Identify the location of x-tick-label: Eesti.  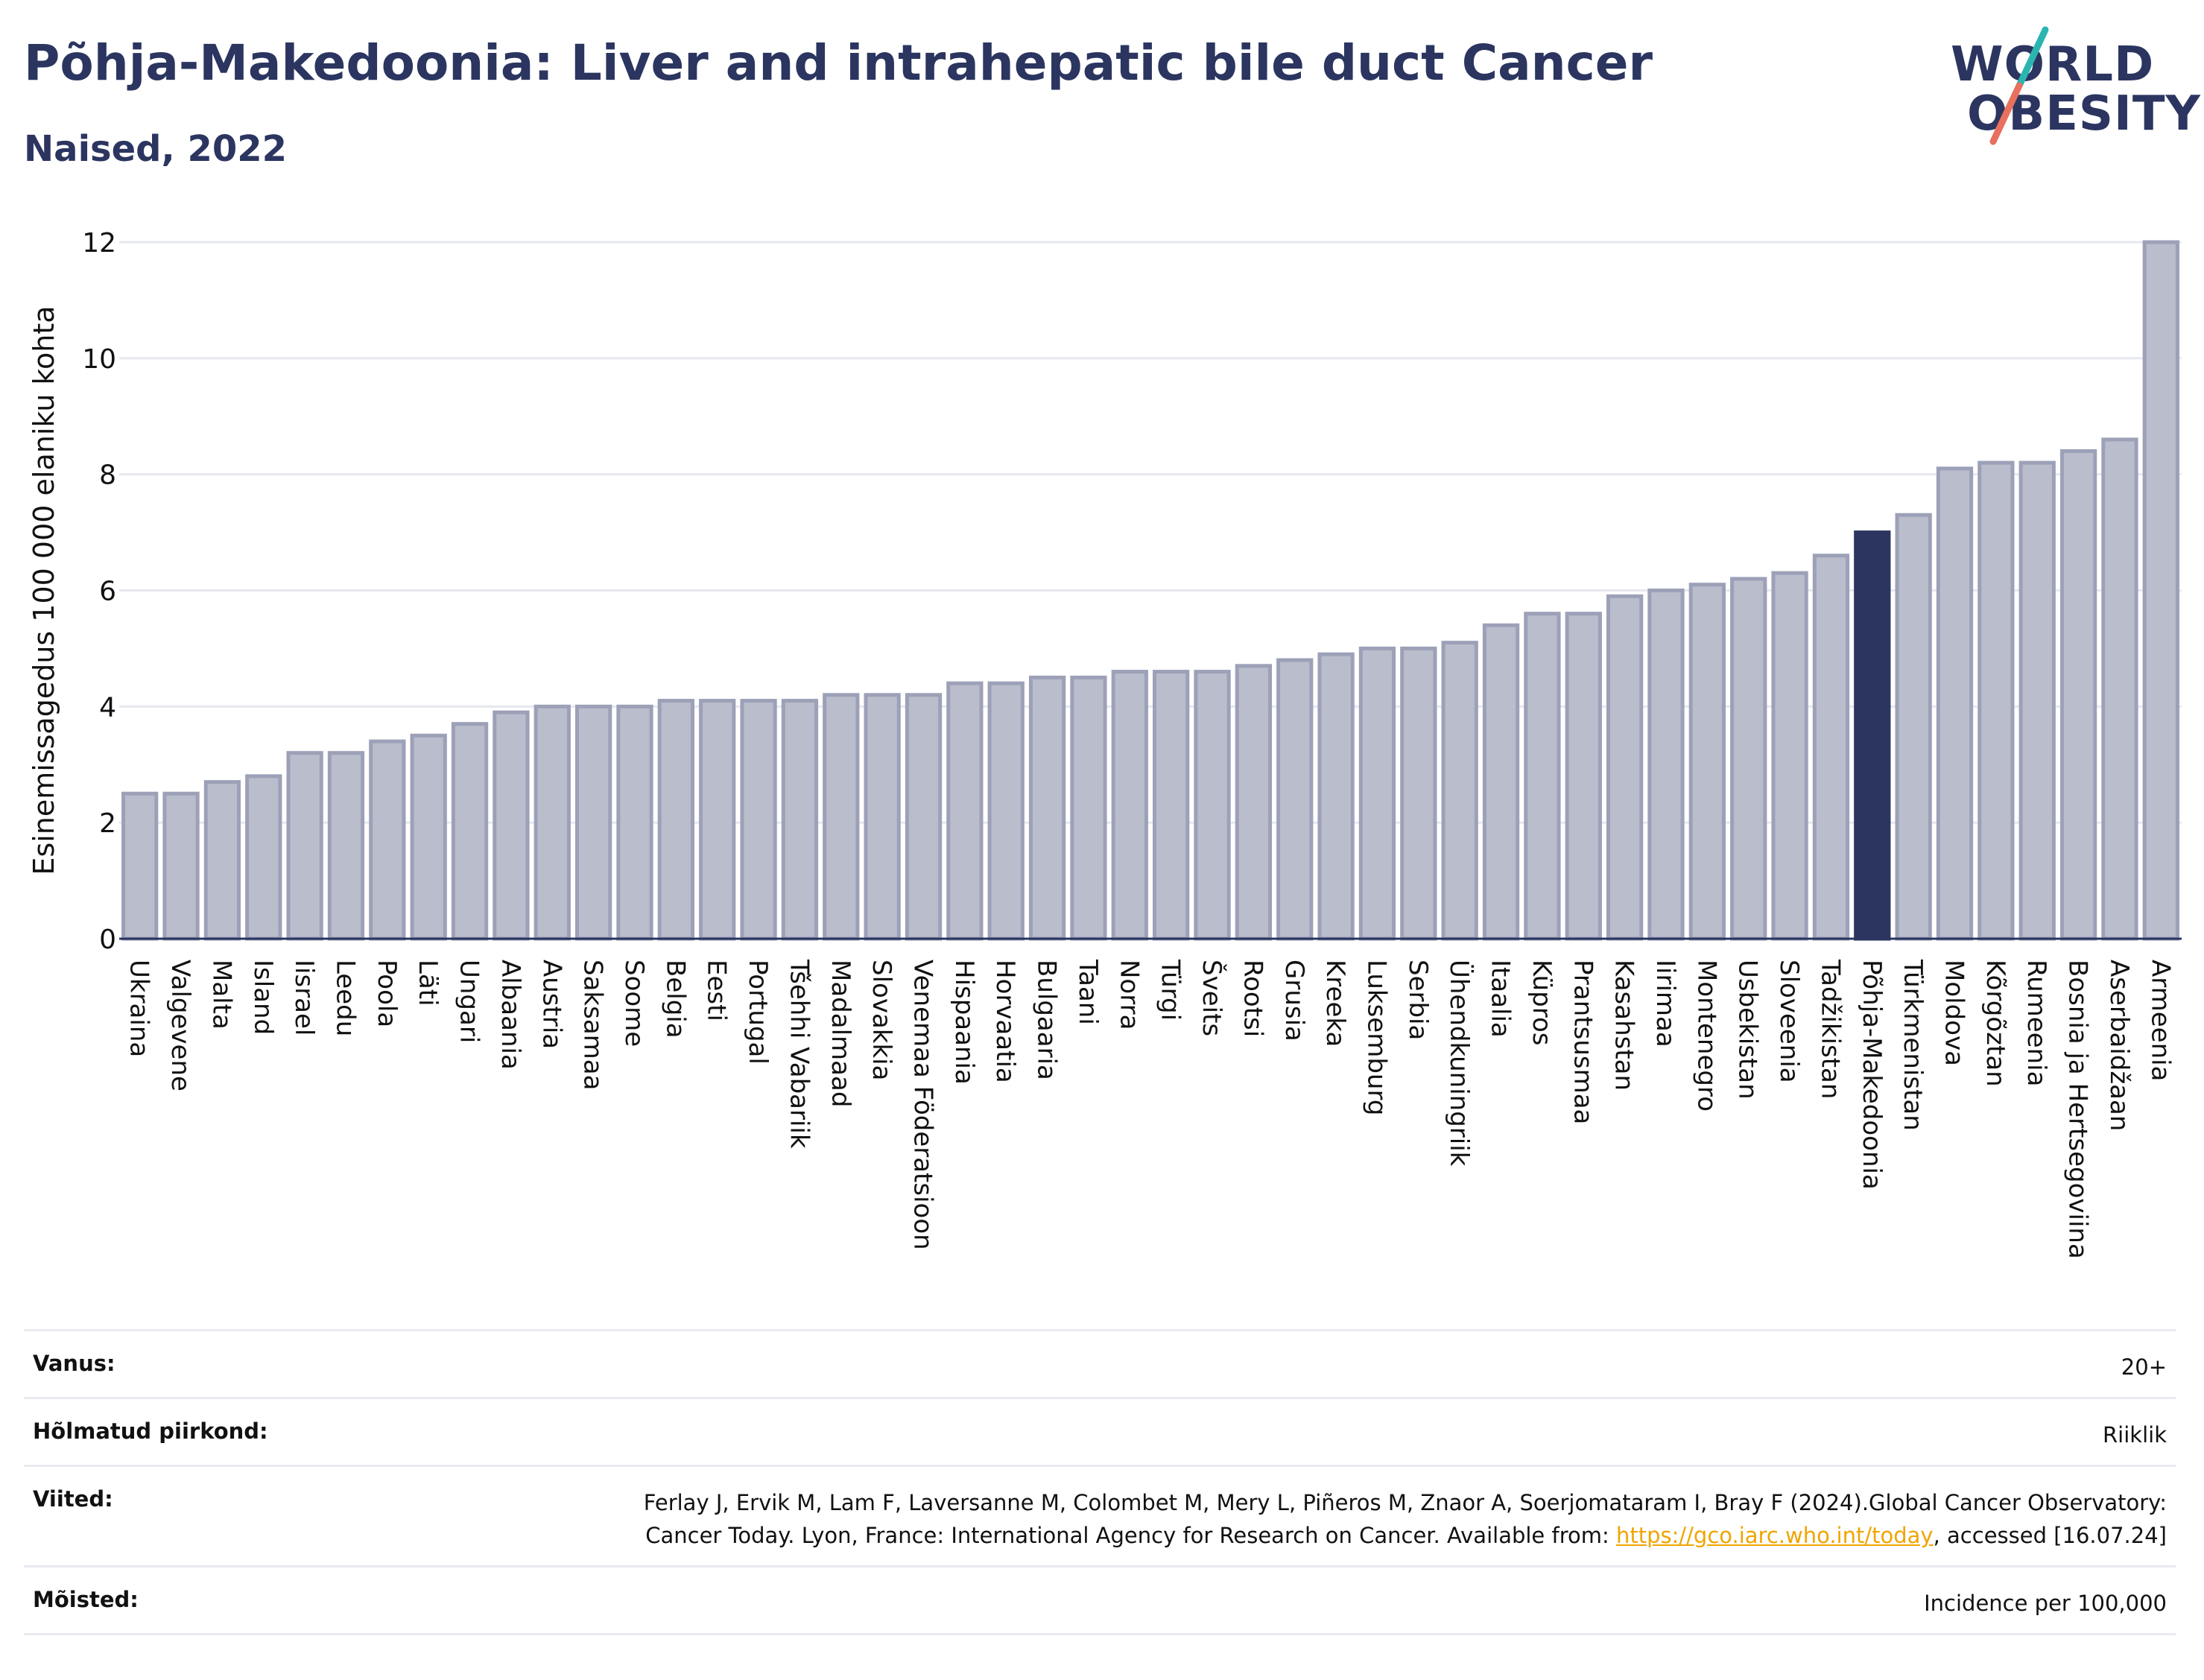
(717, 990).